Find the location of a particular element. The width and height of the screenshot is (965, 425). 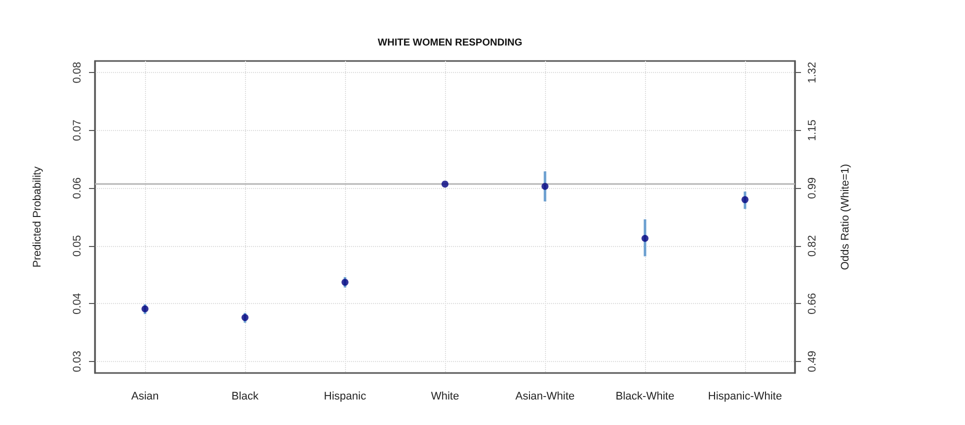

y2-tick-label: 0.49 is located at coordinates (812, 361).